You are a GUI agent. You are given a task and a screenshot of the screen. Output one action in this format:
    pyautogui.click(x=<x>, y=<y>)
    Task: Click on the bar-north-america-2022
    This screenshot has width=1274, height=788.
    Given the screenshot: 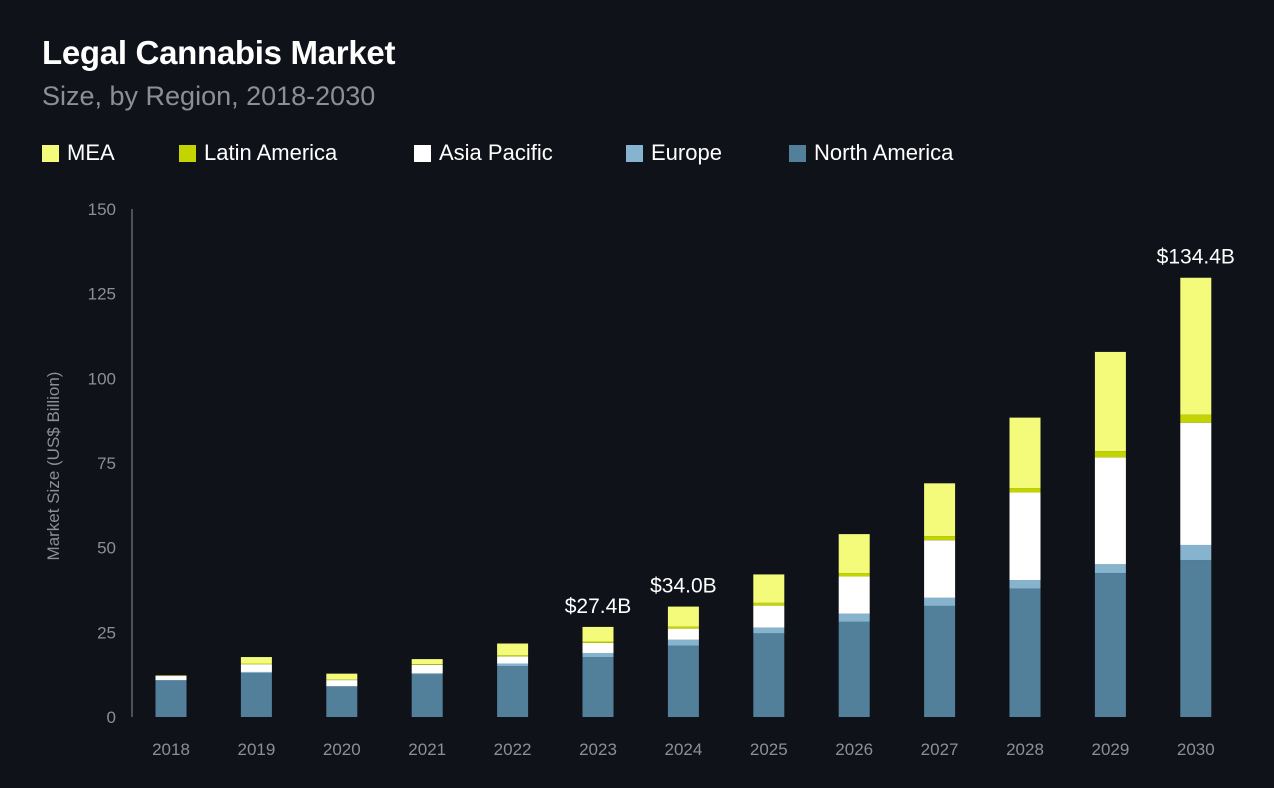 What is the action you would take?
    pyautogui.click(x=513, y=691)
    